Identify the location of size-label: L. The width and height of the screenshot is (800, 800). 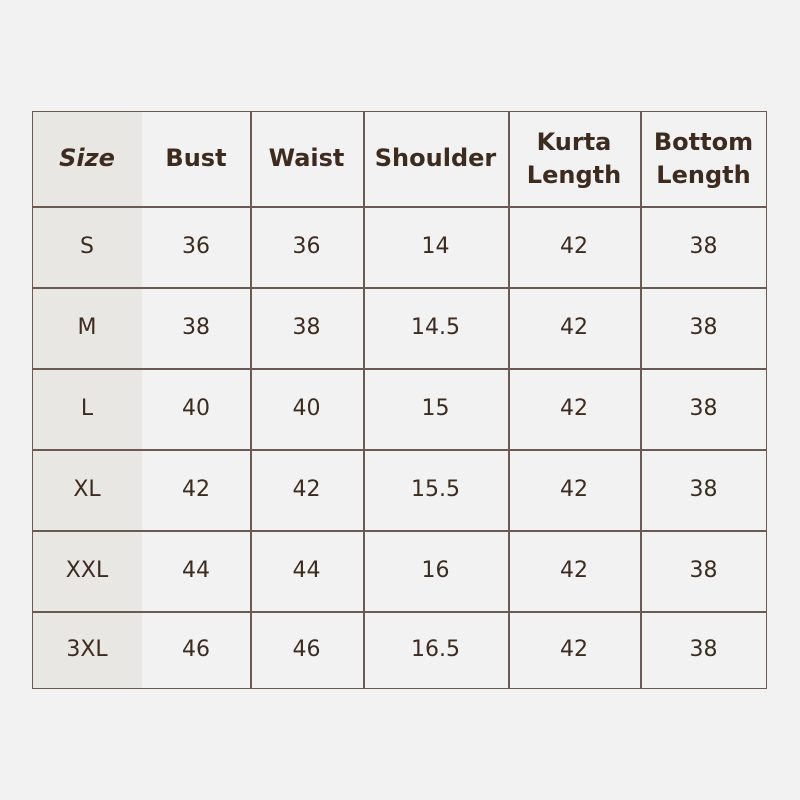
(87, 408).